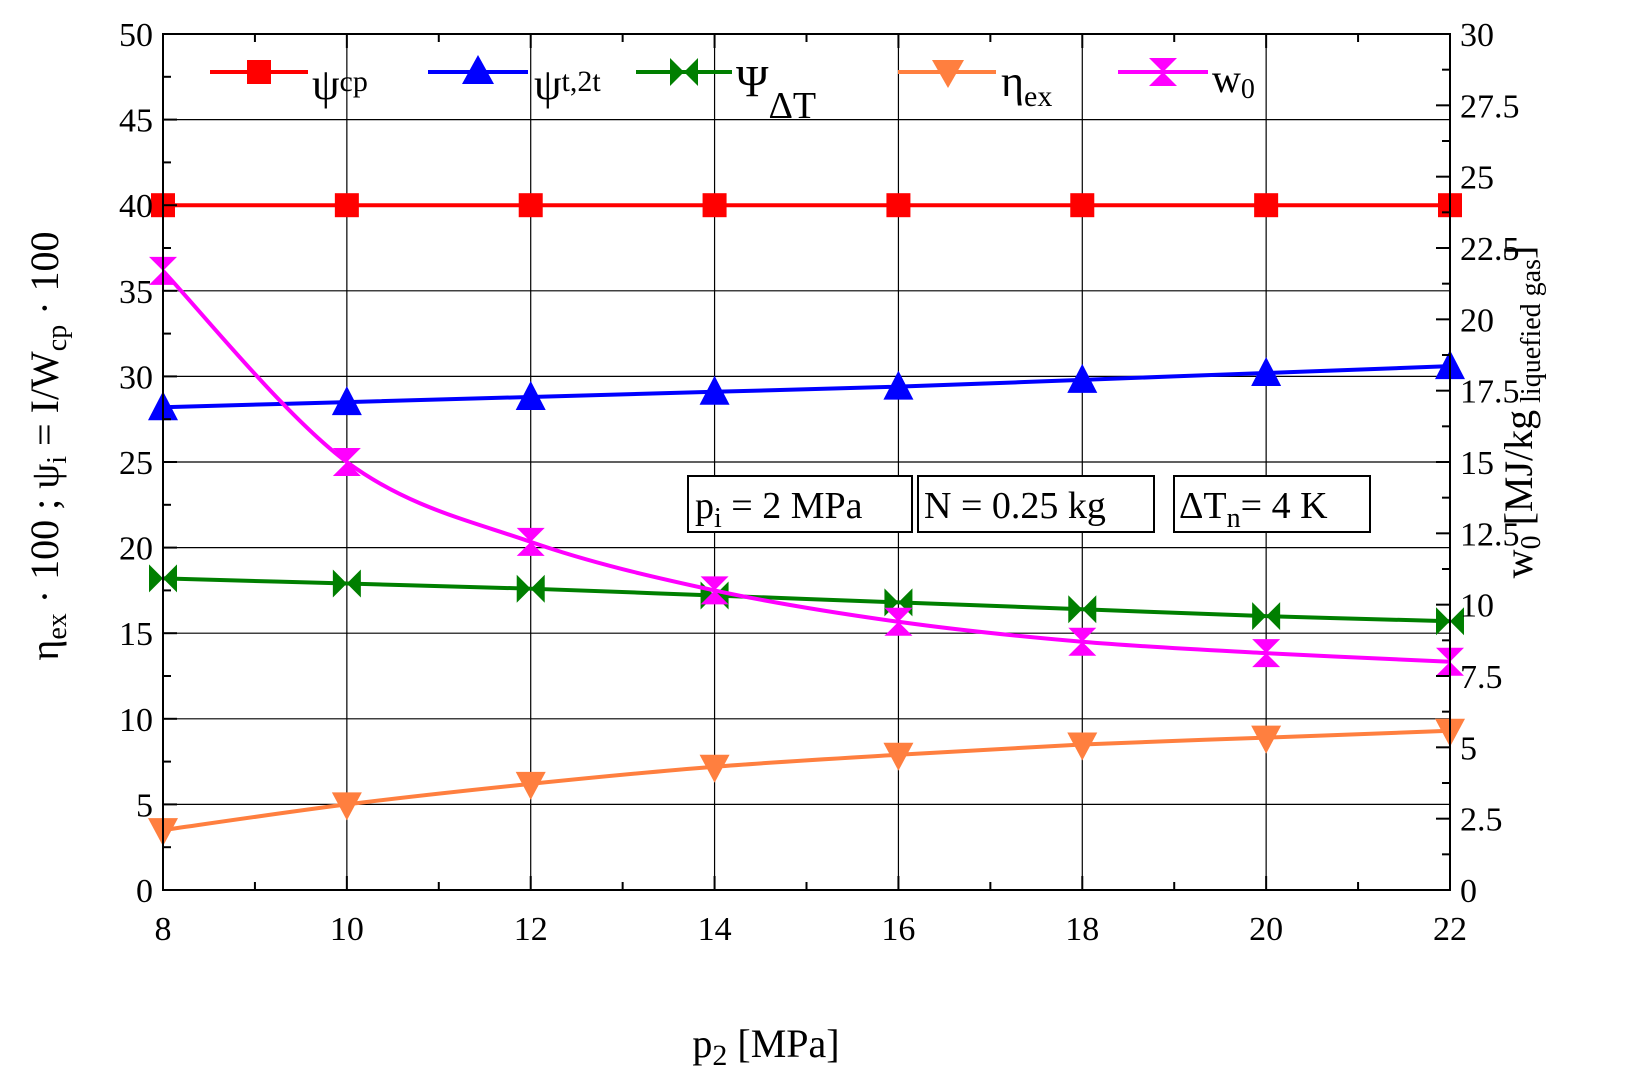 The height and width of the screenshot is (1086, 1626). What do you see at coordinates (719, 1055) in the screenshot?
I see `x-axis-title-sub: 2` at bounding box center [719, 1055].